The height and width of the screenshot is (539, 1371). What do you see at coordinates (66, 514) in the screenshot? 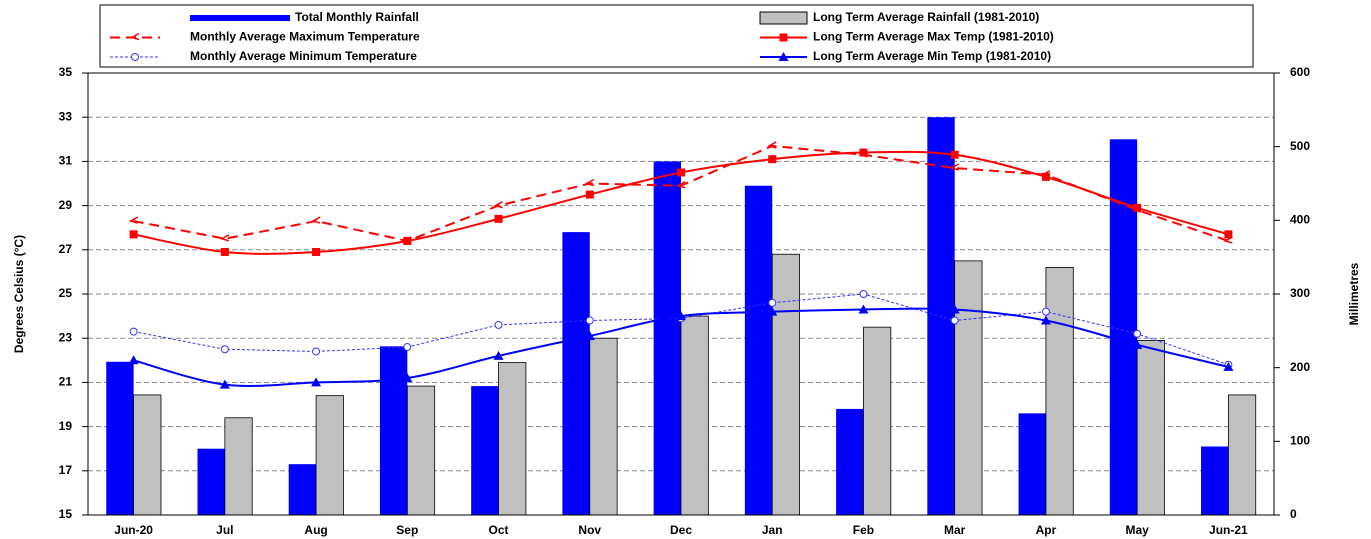
I see `y-tick-label: 15` at bounding box center [66, 514].